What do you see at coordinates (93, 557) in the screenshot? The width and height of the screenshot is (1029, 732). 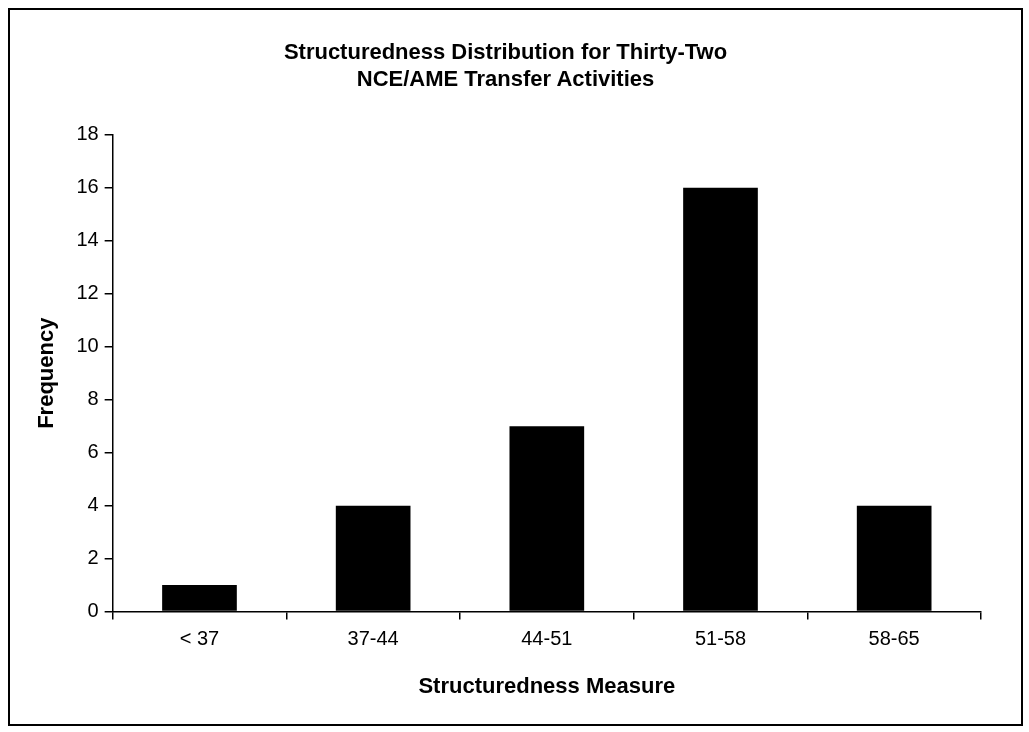 I see `y-tick-label: 2` at bounding box center [93, 557].